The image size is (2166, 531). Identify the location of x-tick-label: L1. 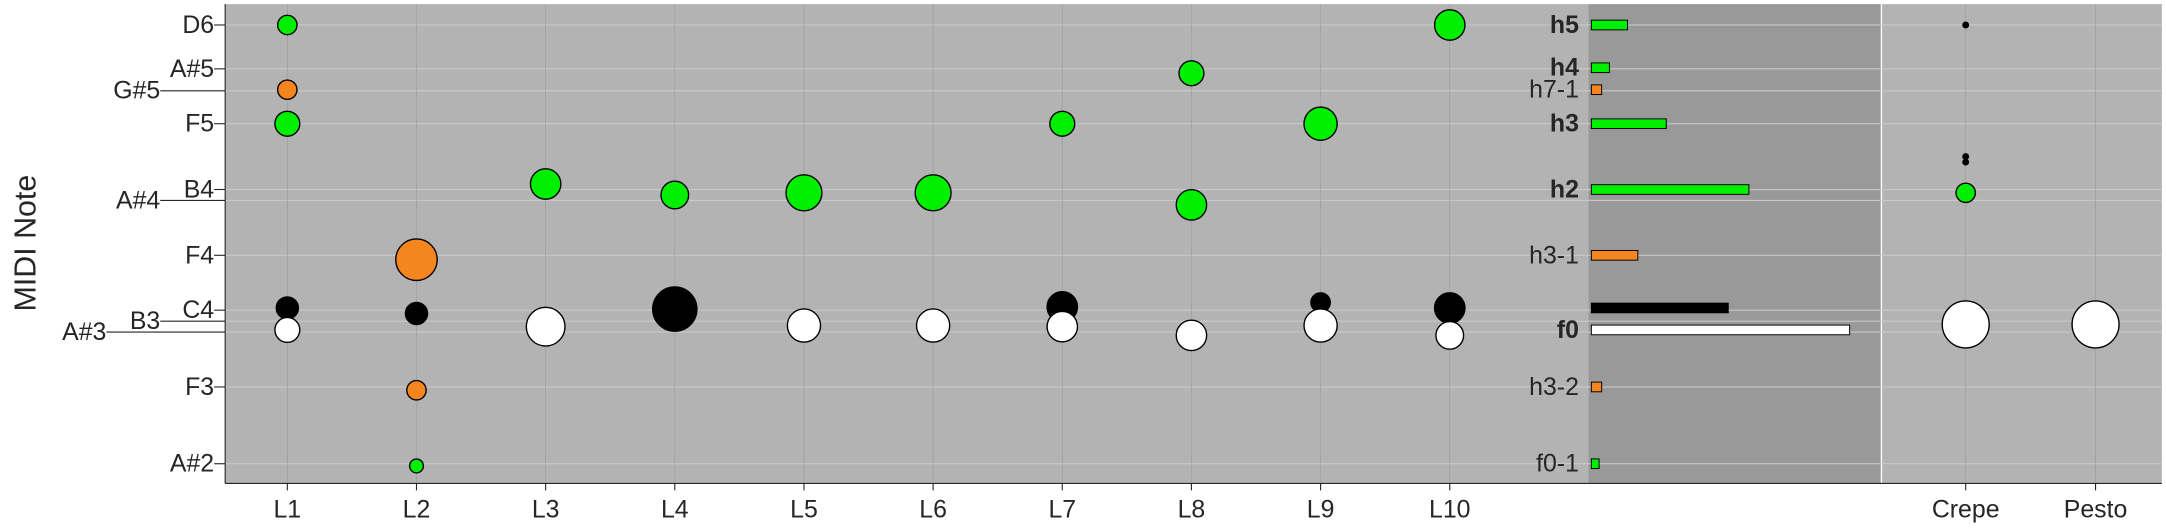
(287, 510).